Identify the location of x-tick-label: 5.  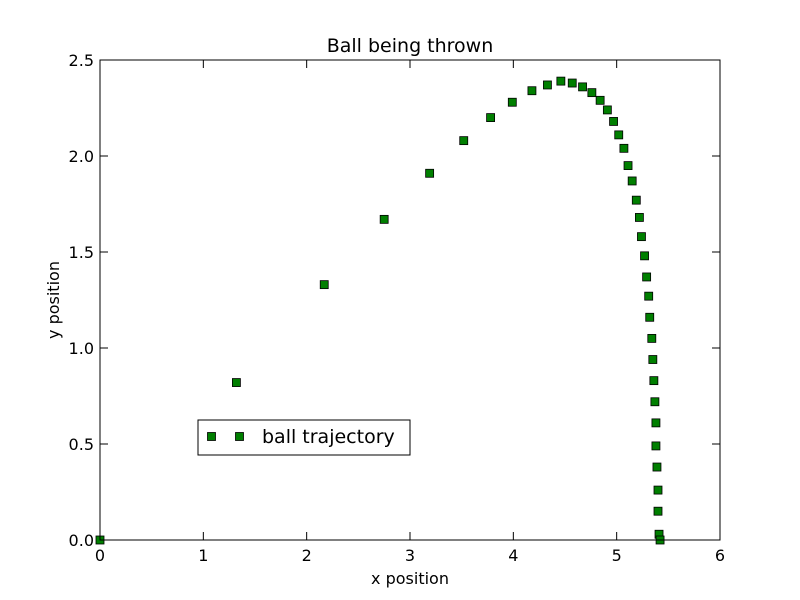
(617, 555).